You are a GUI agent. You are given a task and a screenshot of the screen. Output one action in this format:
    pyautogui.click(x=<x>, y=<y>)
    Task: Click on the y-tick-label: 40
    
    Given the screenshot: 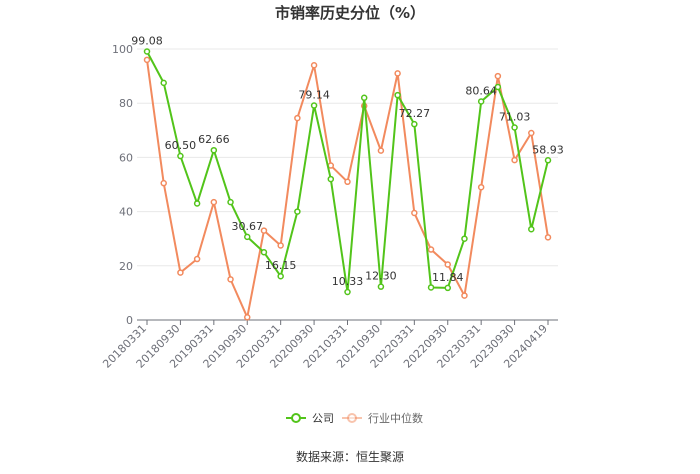 What is the action you would take?
    pyautogui.click(x=126, y=212)
    